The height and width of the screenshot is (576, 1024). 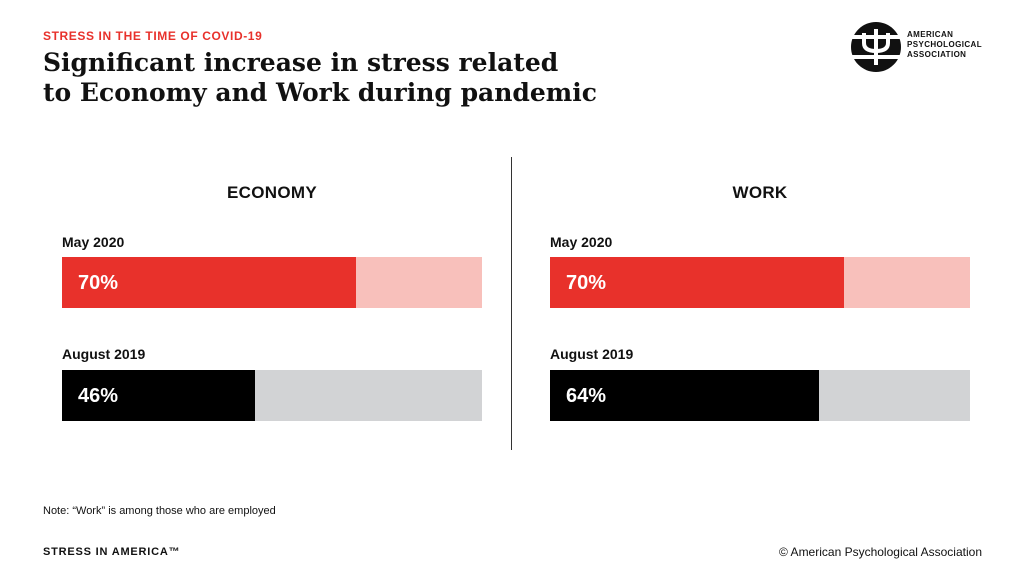 I want to click on apa-psi-logo-icon, so click(x=876, y=47).